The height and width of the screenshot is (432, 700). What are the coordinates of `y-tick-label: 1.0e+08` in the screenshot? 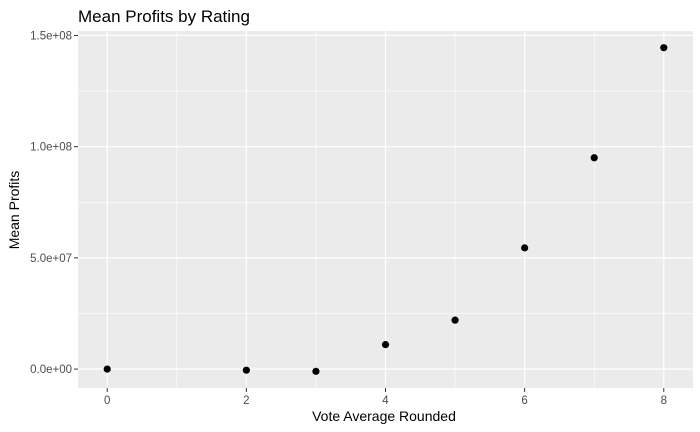 It's located at (51, 148).